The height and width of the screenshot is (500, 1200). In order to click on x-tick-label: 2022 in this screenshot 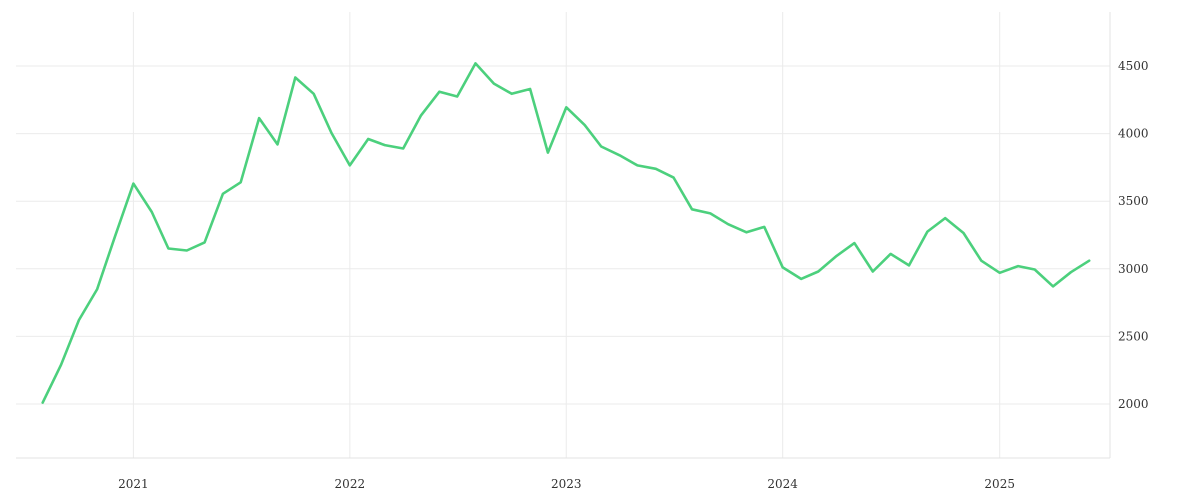, I will do `click(350, 484)`.